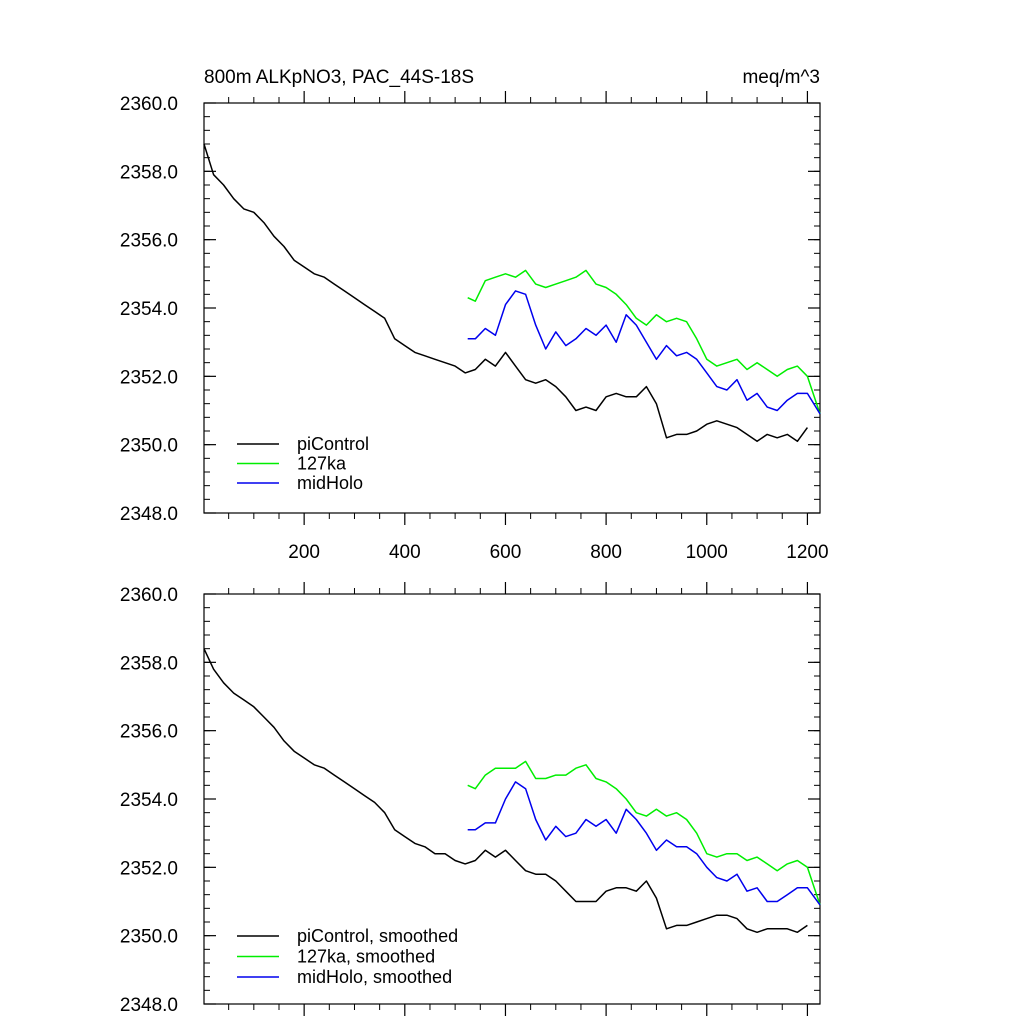  Describe the element at coordinates (366, 957) in the screenshot. I see `legend-label: 127ka, smoothed` at that location.